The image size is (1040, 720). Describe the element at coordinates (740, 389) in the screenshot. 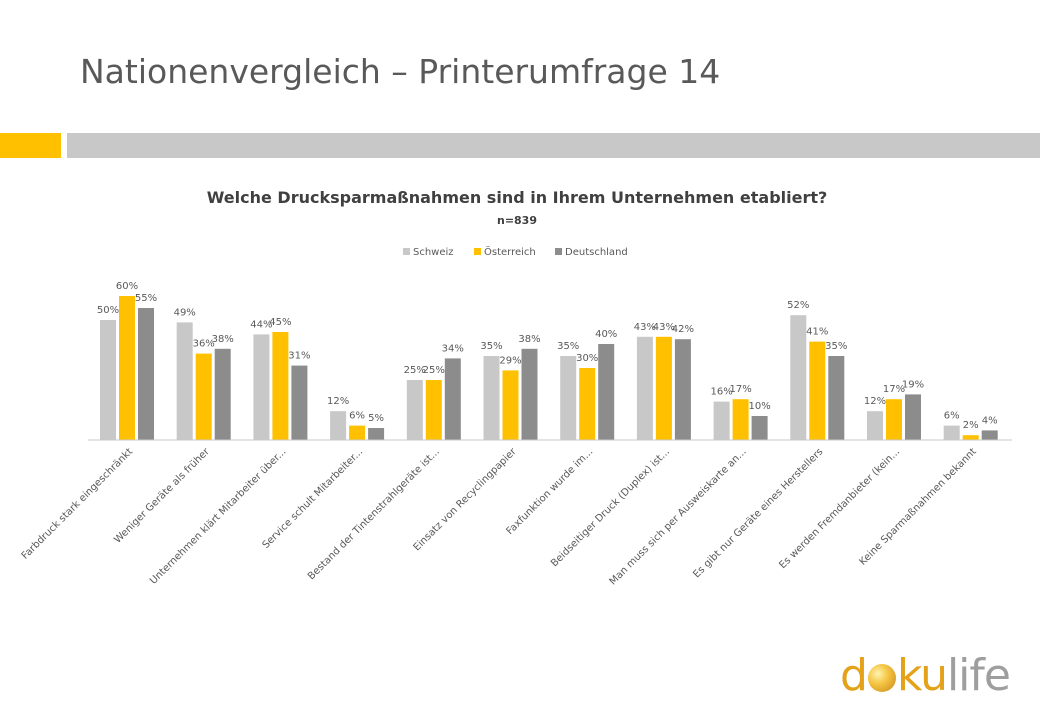

I see `data-label-1-8: 17%` at that location.